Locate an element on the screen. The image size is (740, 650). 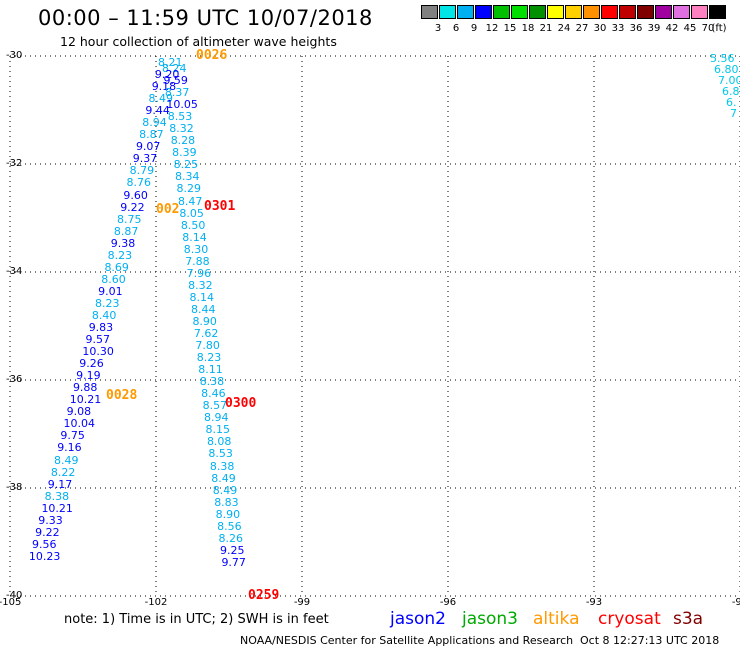
wave-height-value: 9.59 is located at coordinates (175, 81).